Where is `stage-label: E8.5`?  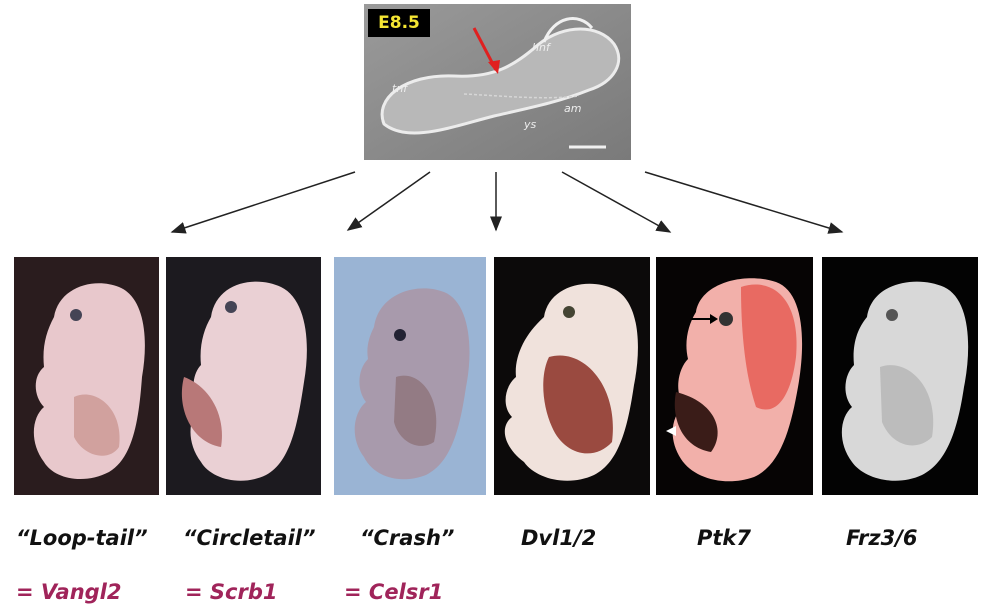
stage-label: E8.5 is located at coordinates (399, 23).